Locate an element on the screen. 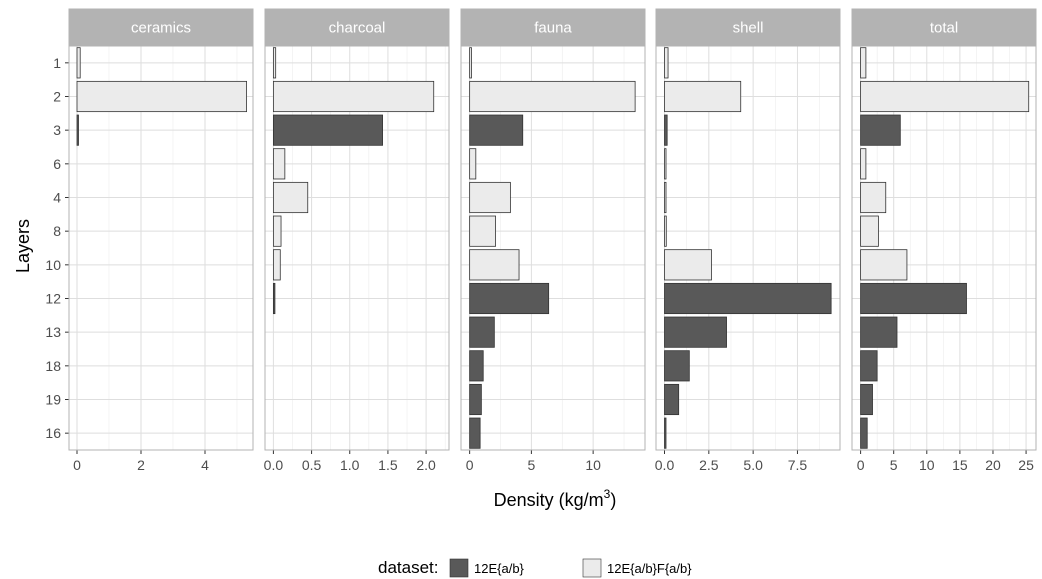 This screenshot has width=1042, height=579. facet-panel-shell: shell 0.0 2.5 5.0 7.5 is located at coordinates (747, 241).